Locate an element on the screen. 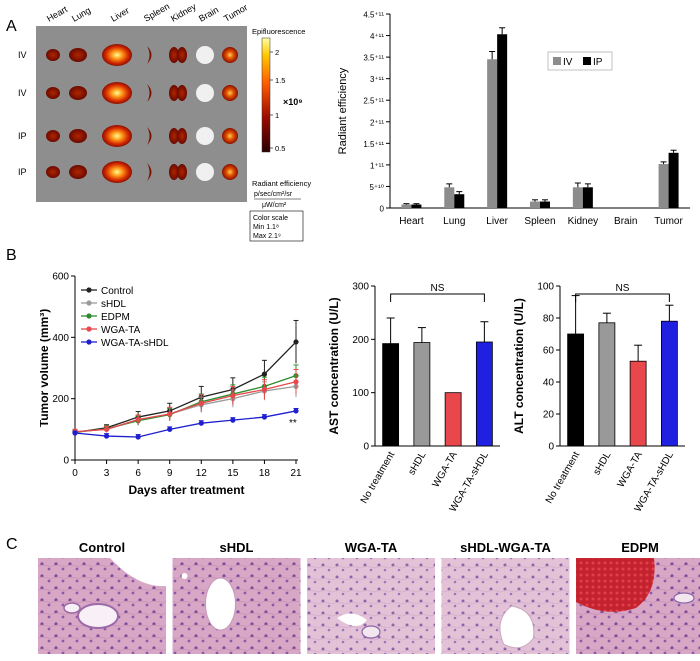 This screenshot has height=661, width=700. imaging-background is located at coordinates (141, 114).